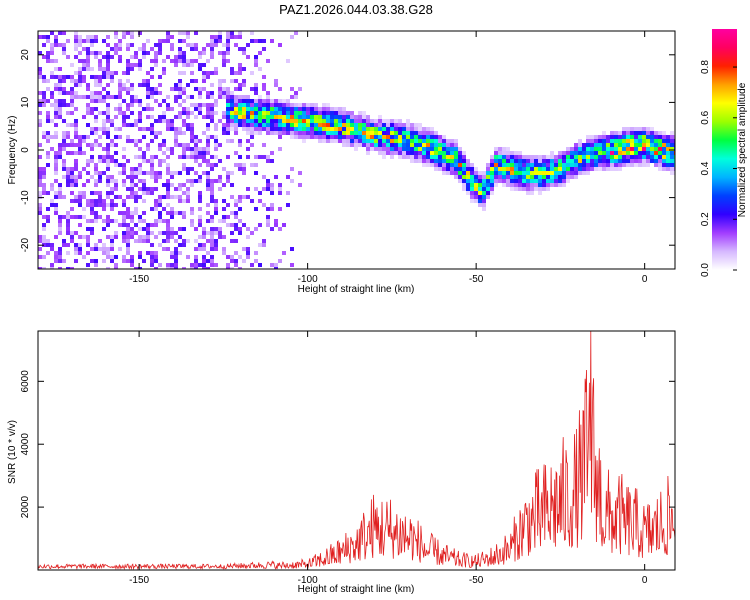  What do you see at coordinates (645, 279) in the screenshot?
I see `spectrogram-x-tick-label: 0` at bounding box center [645, 279].